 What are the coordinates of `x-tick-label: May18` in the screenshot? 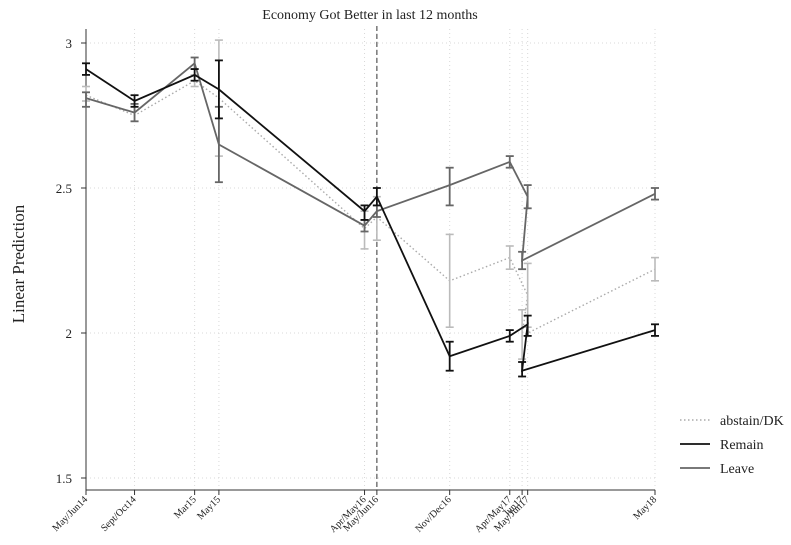 It's located at (645, 508).